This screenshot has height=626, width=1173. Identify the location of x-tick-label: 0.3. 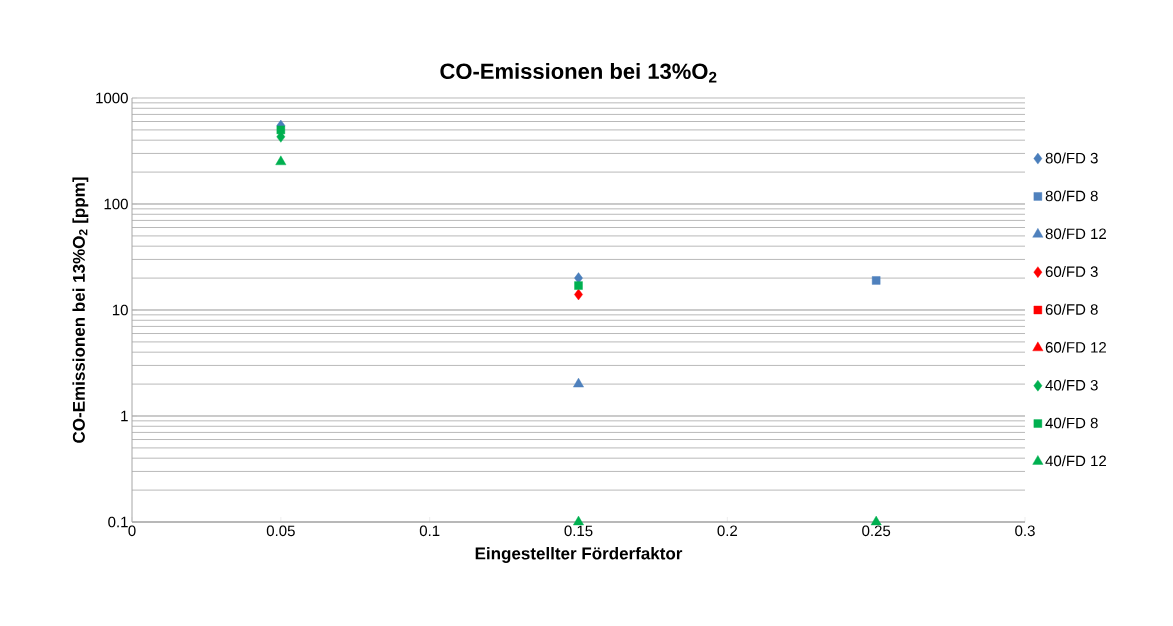
(1025, 531).